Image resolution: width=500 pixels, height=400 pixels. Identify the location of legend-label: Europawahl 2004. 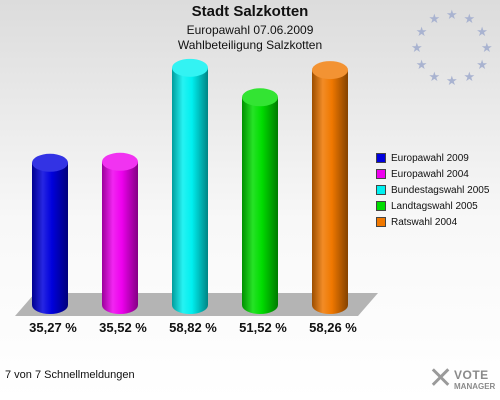
(430, 174).